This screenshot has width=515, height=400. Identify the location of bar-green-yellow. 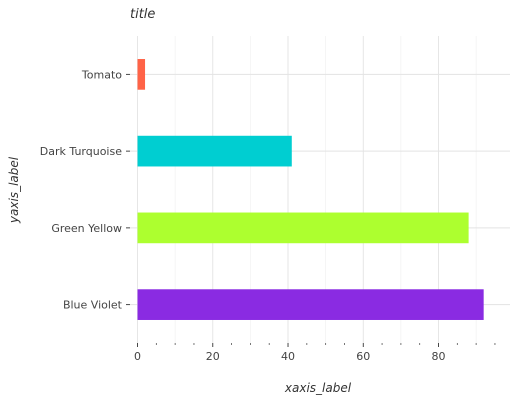
(303, 228).